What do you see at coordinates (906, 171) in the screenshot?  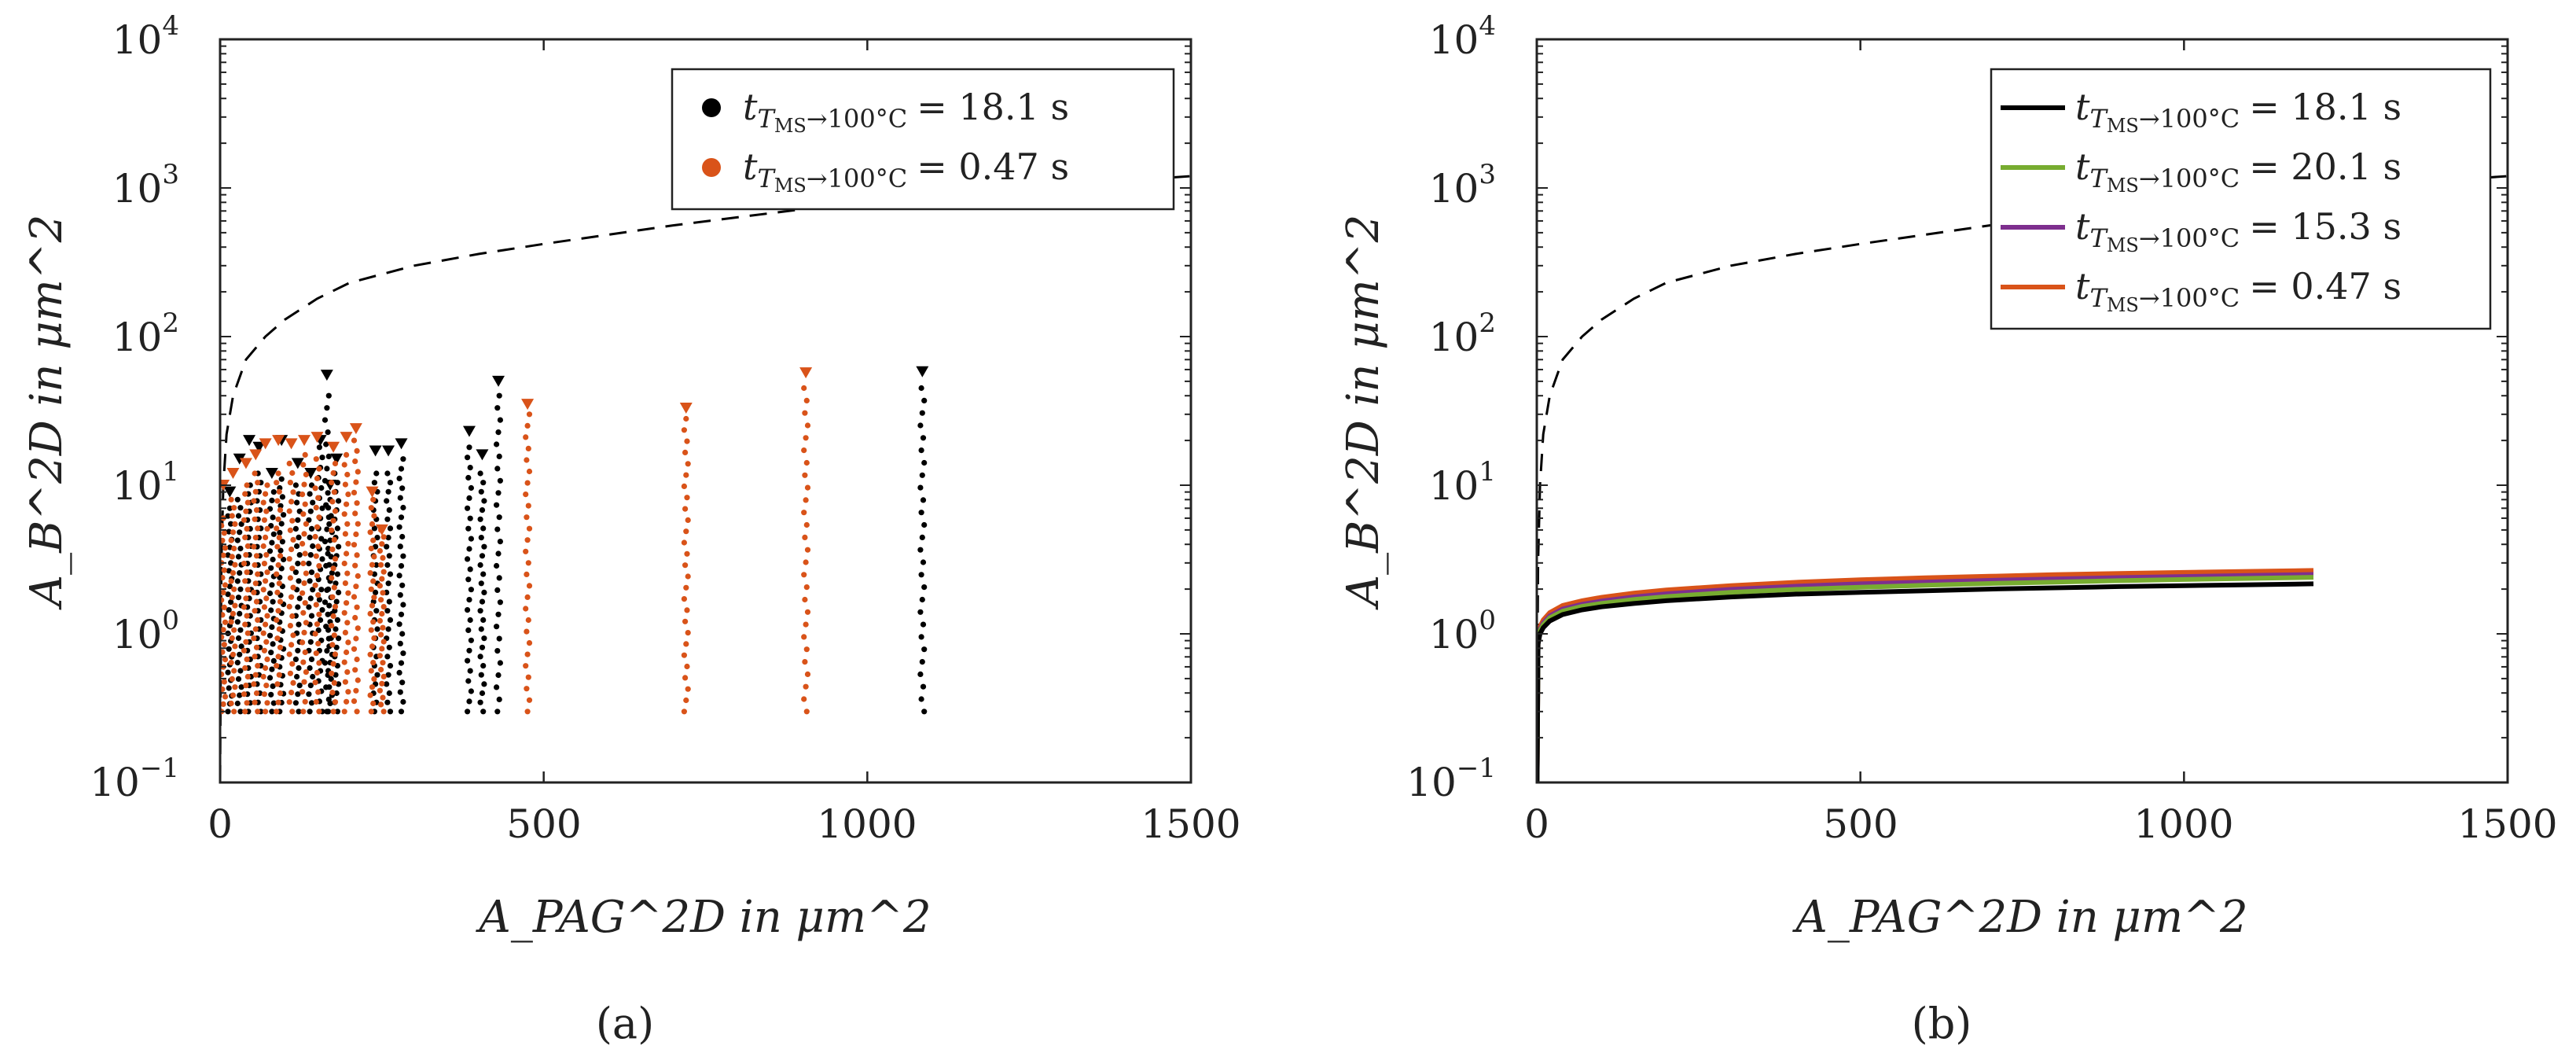 I see `panel-a-legend-entry: tTMS→100°C = 0.47 s` at bounding box center [906, 171].